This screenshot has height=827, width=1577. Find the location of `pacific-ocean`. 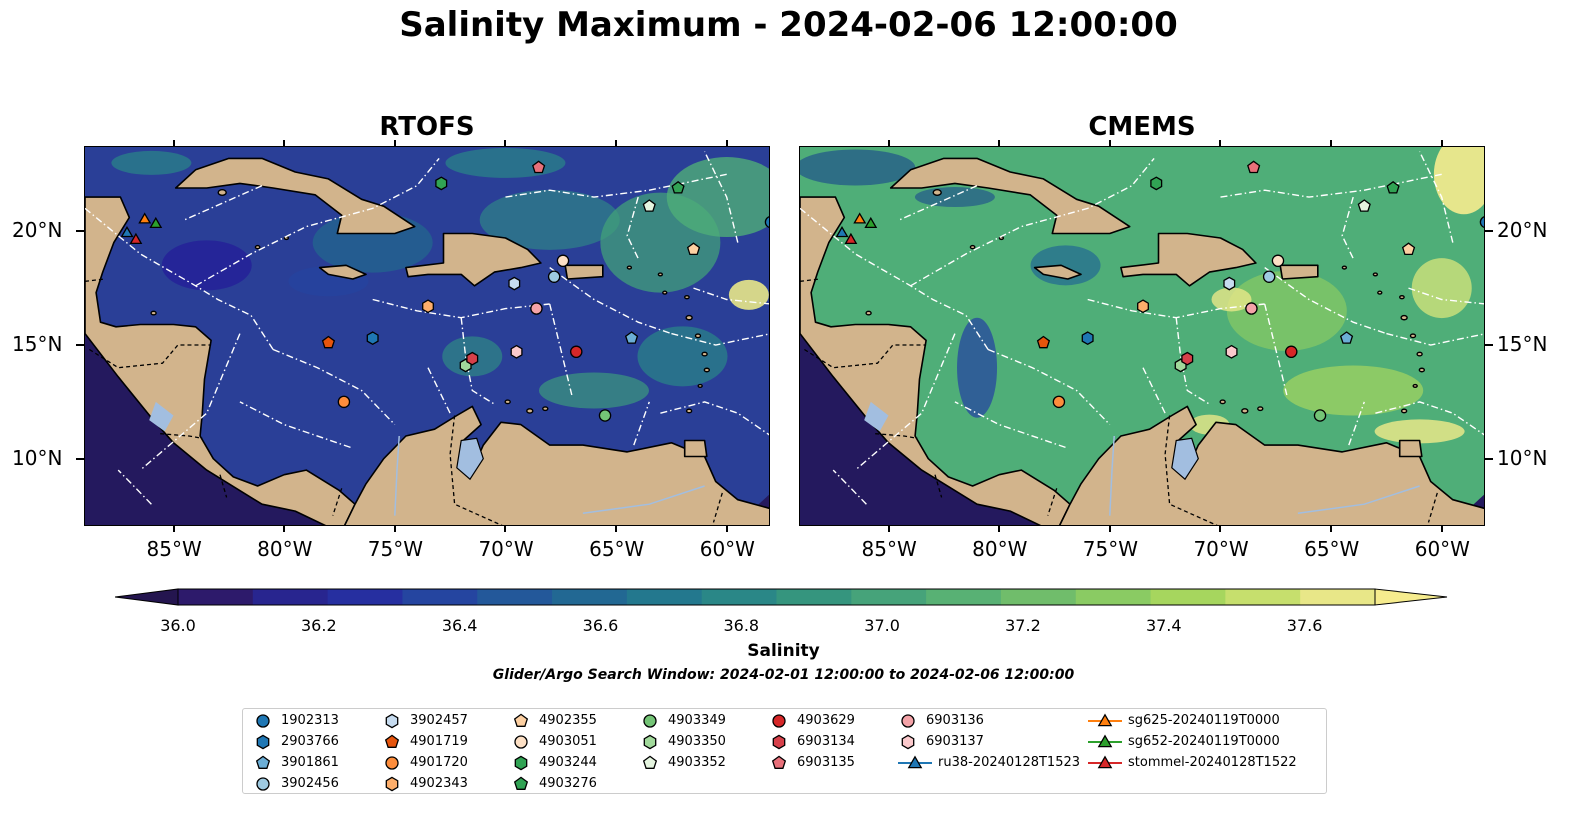

pacific-ocean is located at coordinates (920, 429).